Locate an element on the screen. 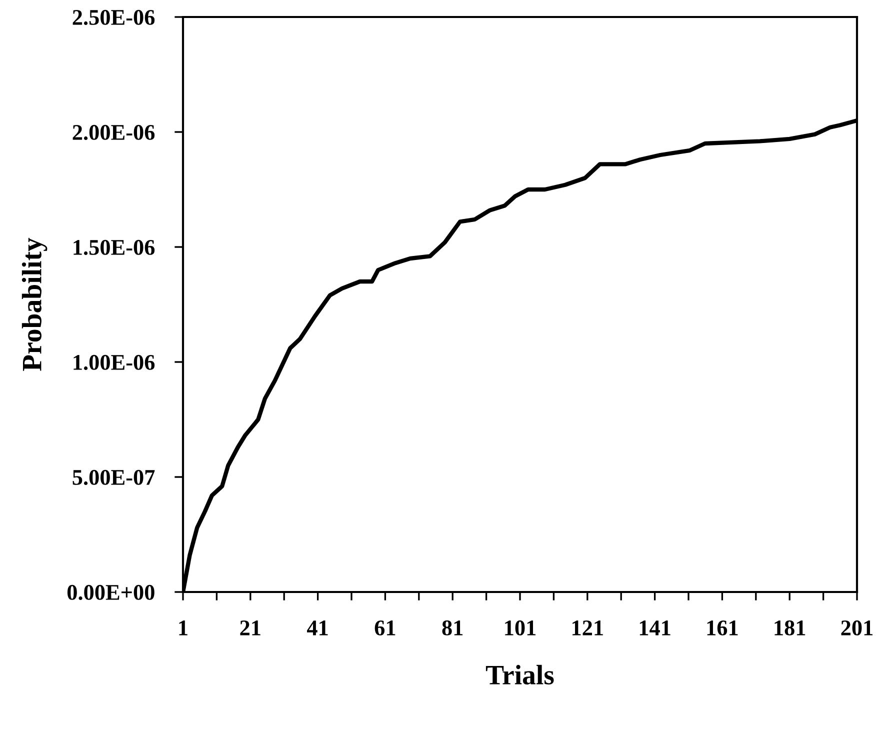 The width and height of the screenshot is (892, 731). x-tick-label: 181 is located at coordinates (790, 628).